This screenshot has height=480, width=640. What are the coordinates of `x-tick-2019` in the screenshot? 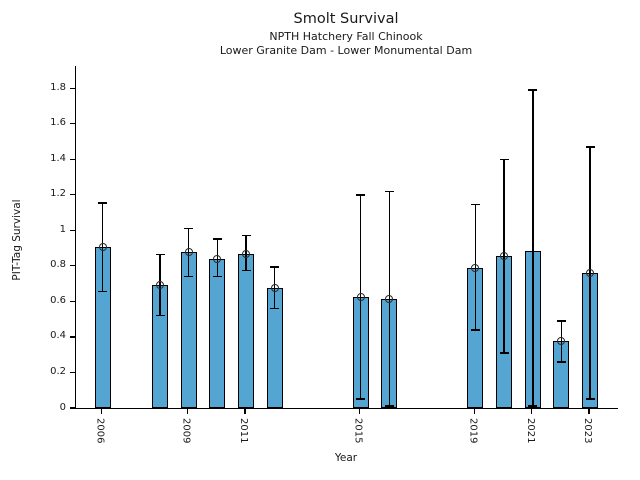 It's located at (474, 411).